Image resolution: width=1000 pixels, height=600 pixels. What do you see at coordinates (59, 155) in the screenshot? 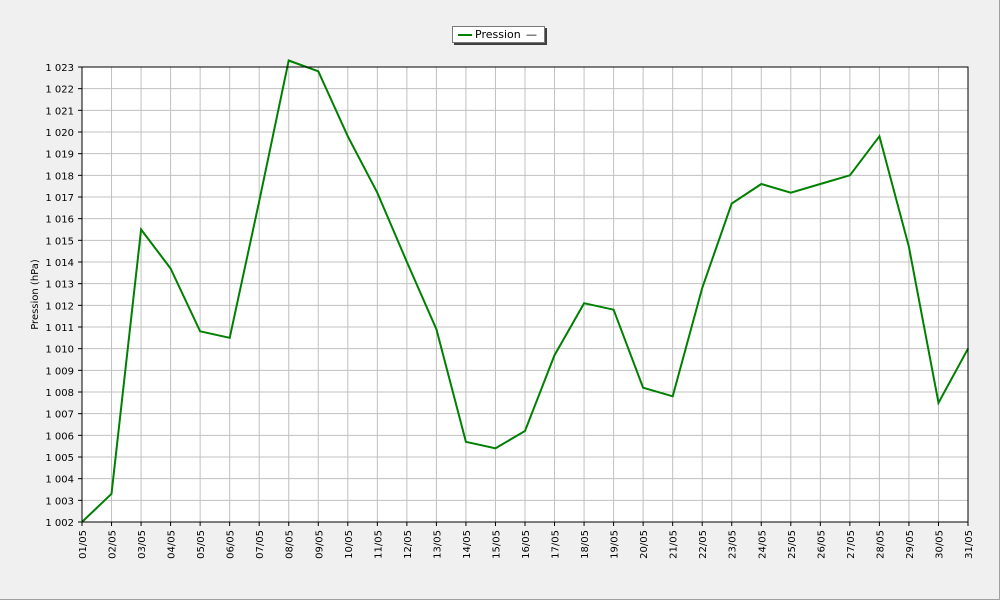
I see `y-tick-label: 1 019` at bounding box center [59, 155].